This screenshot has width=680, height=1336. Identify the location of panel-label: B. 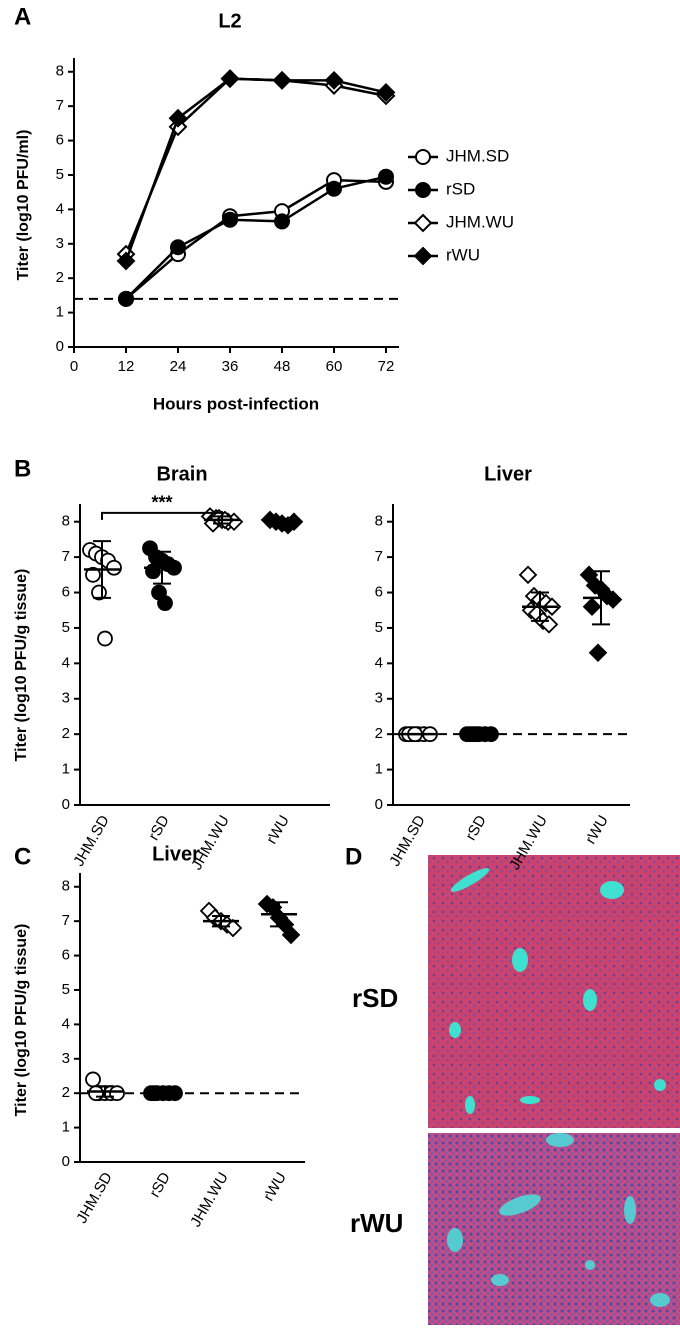
(22, 468).